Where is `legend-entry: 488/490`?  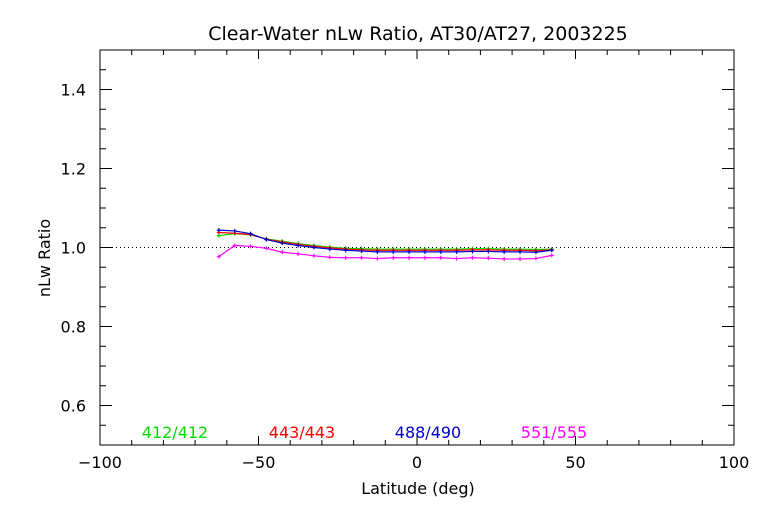 legend-entry: 488/490 is located at coordinates (428, 432).